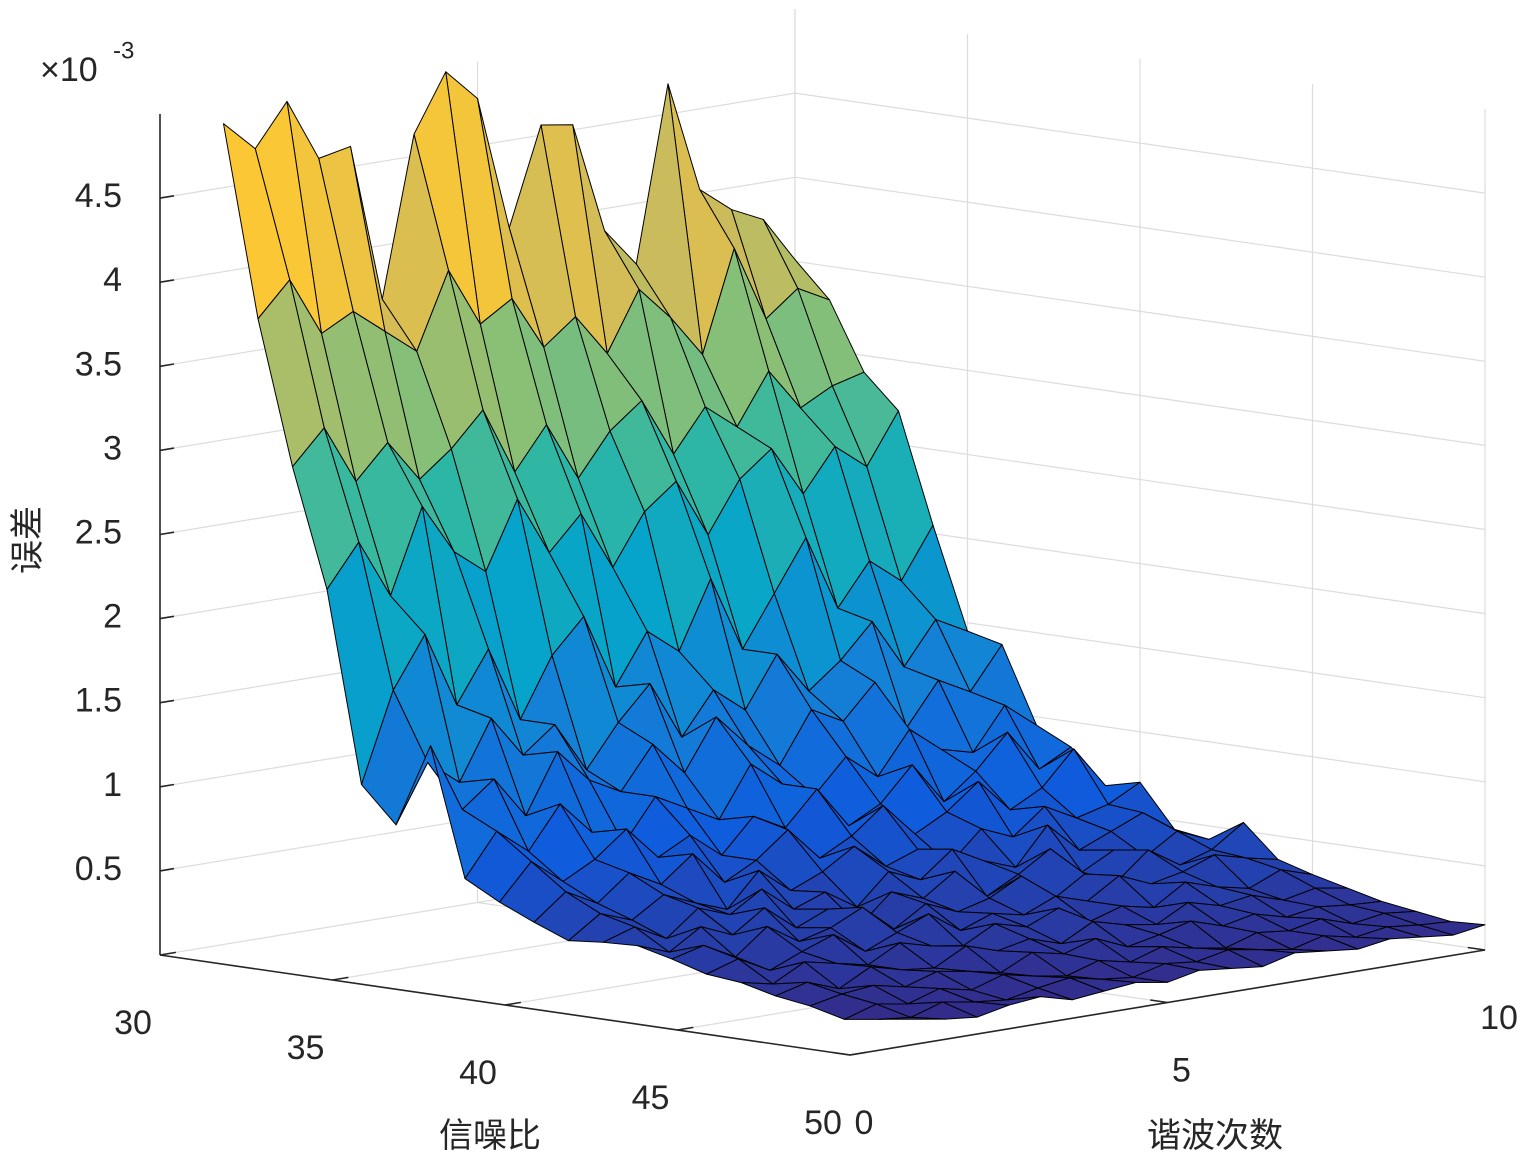  I want to click on z-tick-label: 3, so click(112, 448).